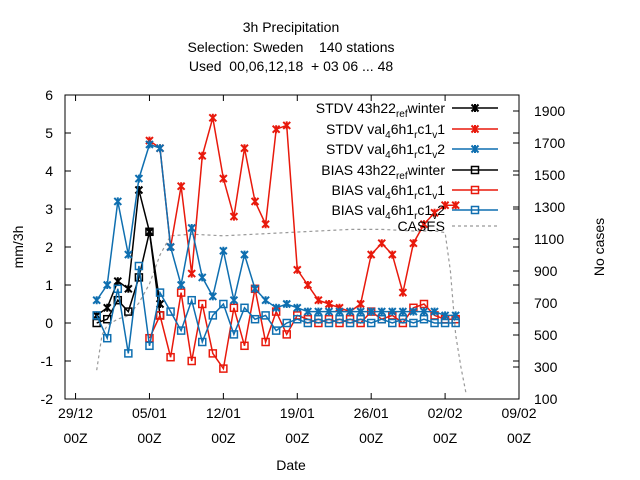 The width and height of the screenshot is (640, 480). Describe the element at coordinates (75, 413) in the screenshot. I see `x-tick-label: 29/12` at that location.